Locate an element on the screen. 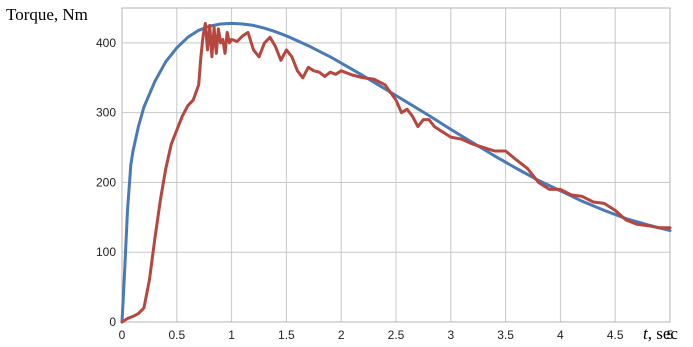  y-tick-label: 400 is located at coordinates (106, 43).